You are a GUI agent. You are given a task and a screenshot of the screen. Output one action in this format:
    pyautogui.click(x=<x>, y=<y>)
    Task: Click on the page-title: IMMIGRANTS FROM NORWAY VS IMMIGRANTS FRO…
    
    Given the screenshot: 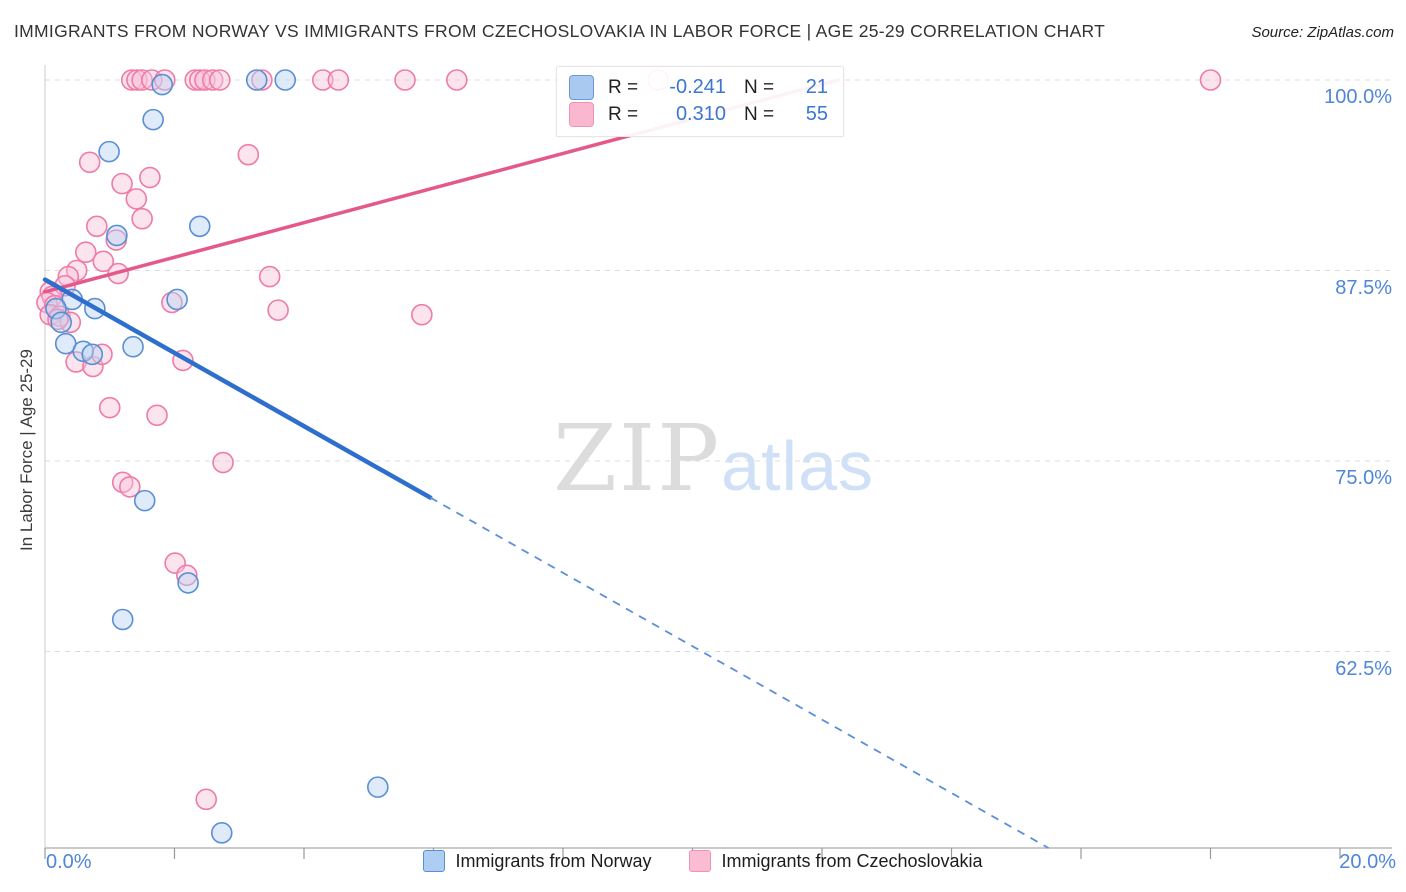 What is the action you would take?
    pyautogui.click(x=560, y=31)
    